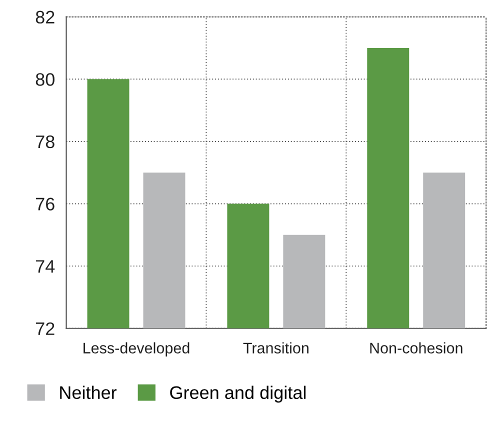 This screenshot has height=421, width=491. What do you see at coordinates (45, 141) in the screenshot?
I see `y-tick-label: 78` at bounding box center [45, 141].